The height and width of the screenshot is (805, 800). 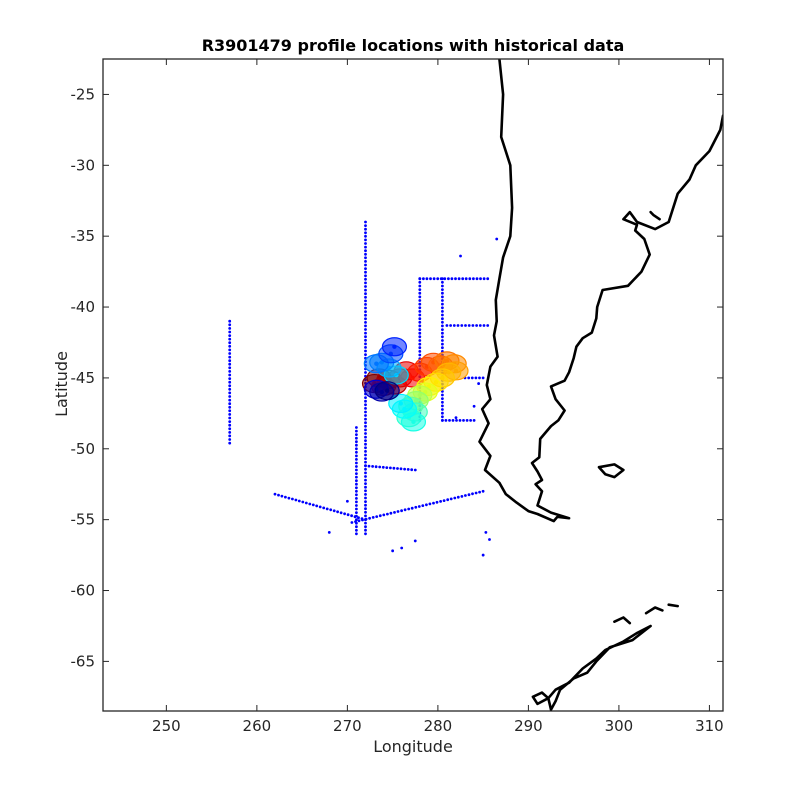 What do you see at coordinates (528, 726) in the screenshot?
I see `x-tick-label: 290` at bounding box center [528, 726].